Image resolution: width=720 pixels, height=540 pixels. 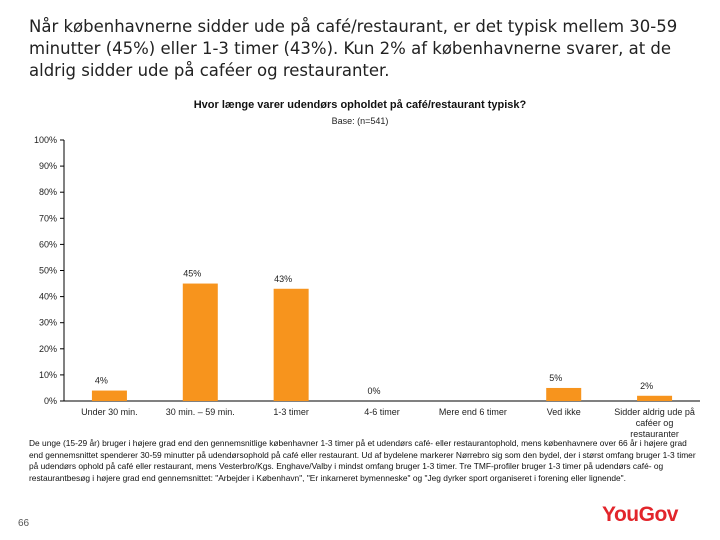 I want to click on category-label: 30 min. – 59 min., so click(x=200, y=412).